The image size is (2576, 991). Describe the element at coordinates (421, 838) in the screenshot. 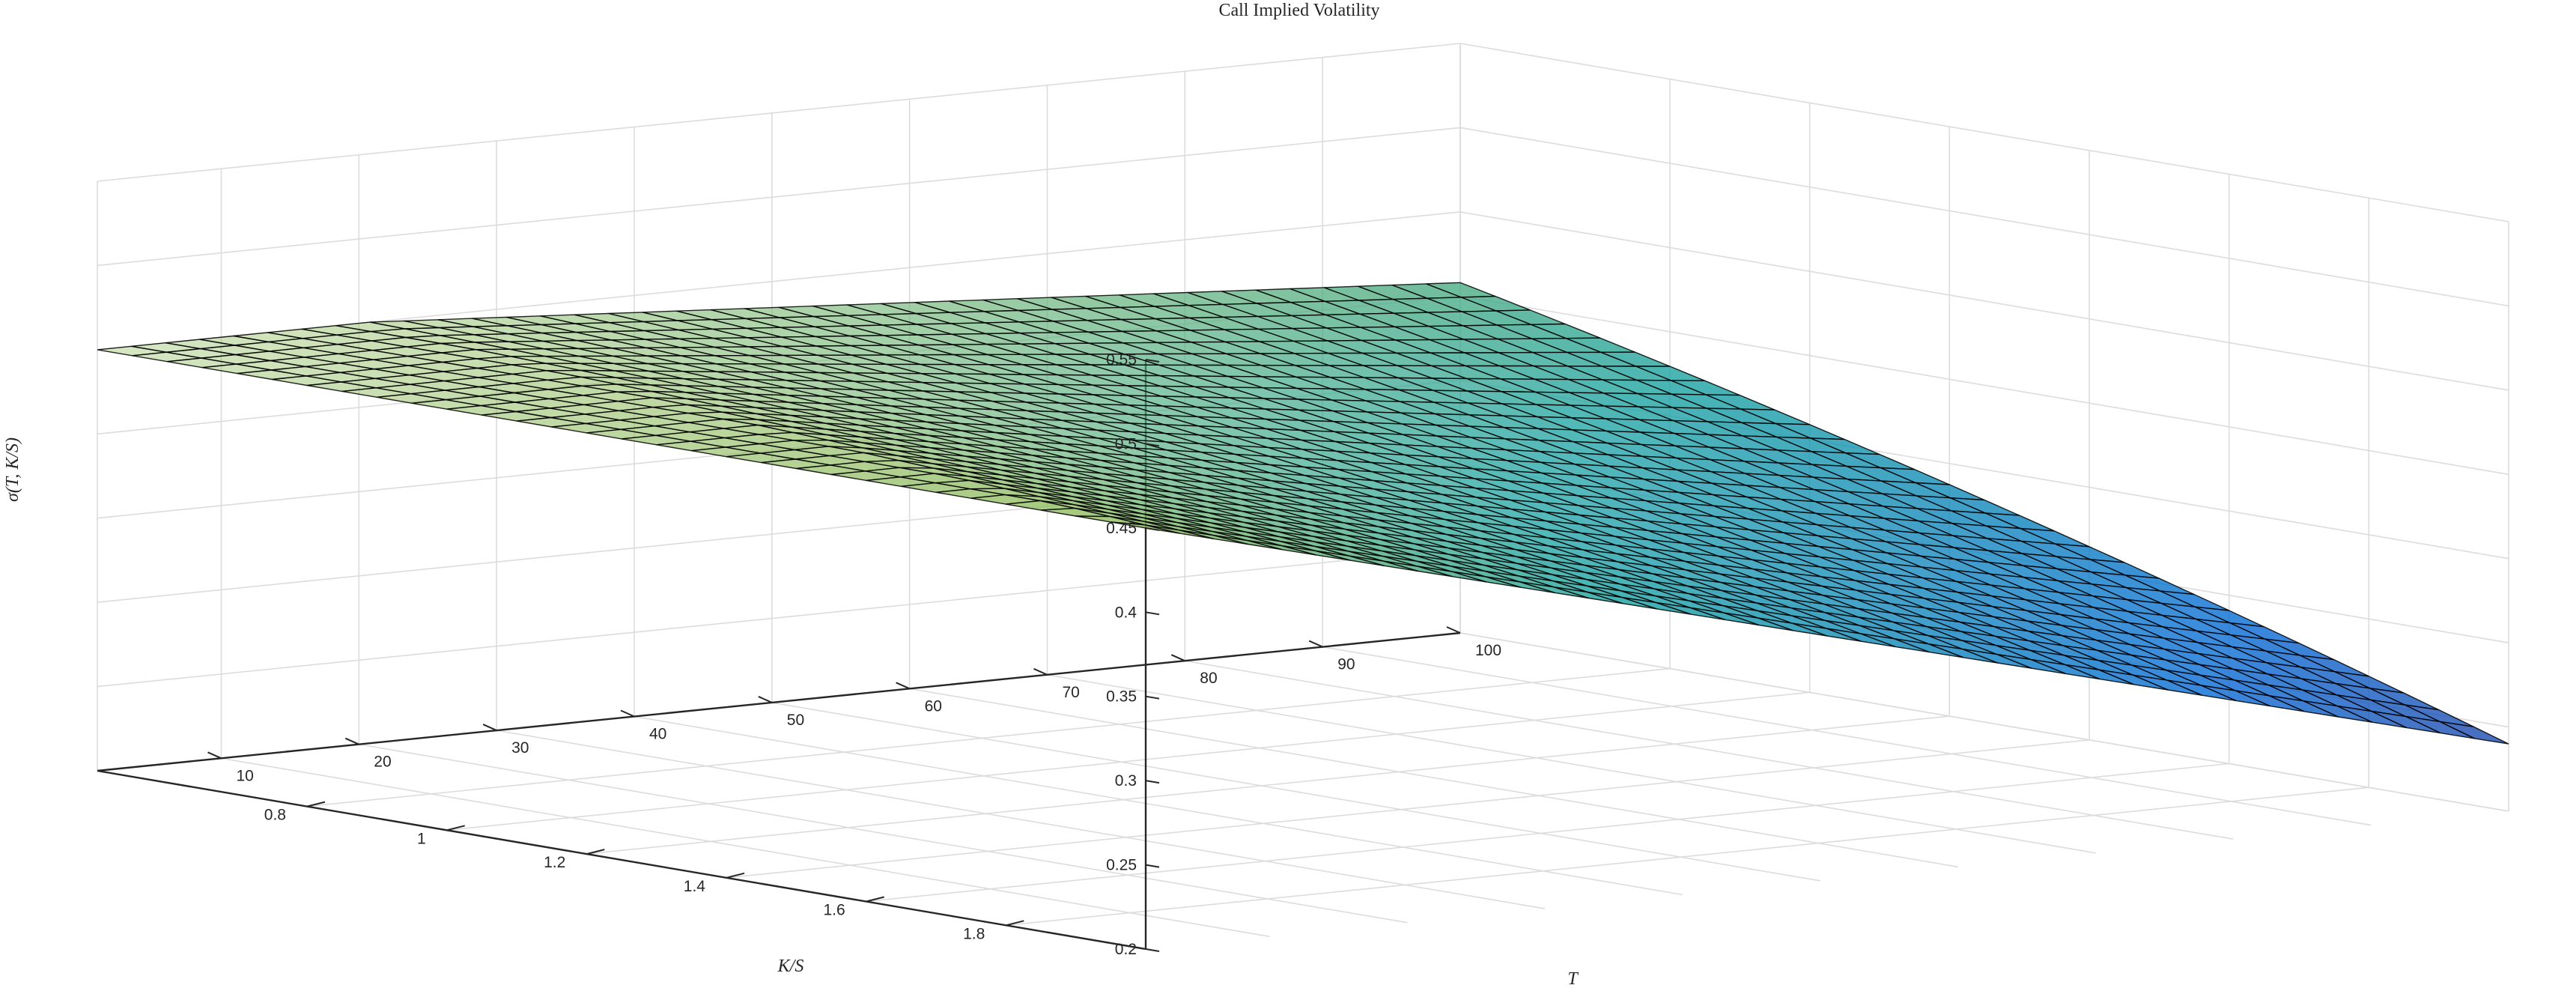

I see `y-tick-label: 1` at that location.